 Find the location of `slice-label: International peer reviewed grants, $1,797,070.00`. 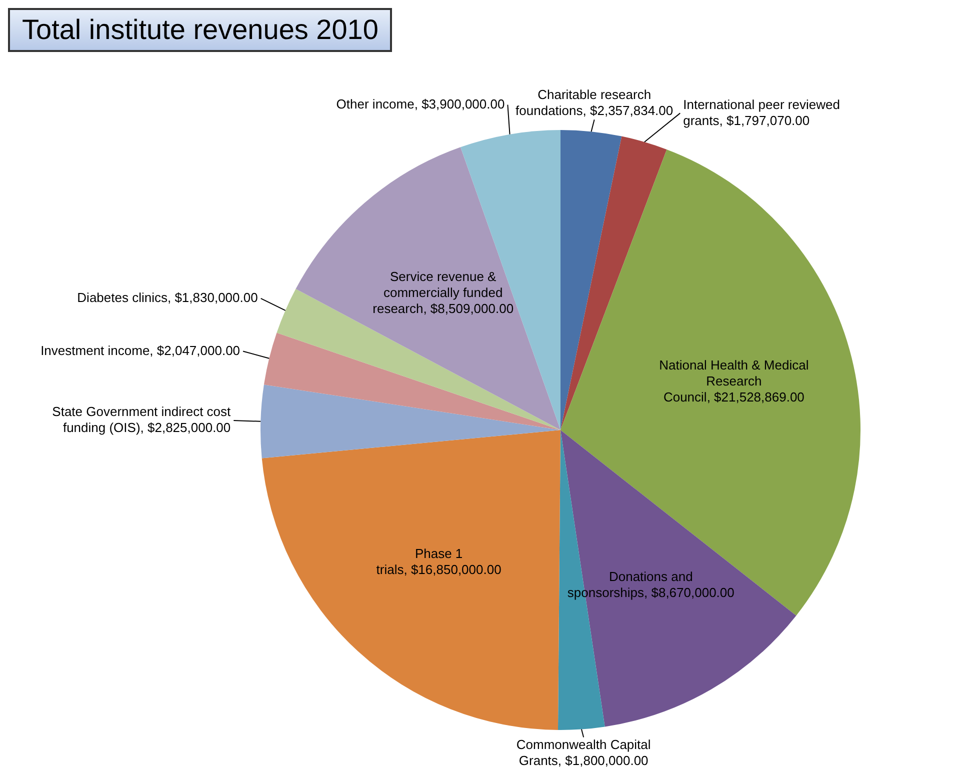

slice-label: International peer reviewed grants, $1,797,070.00 is located at coordinates (761, 112).